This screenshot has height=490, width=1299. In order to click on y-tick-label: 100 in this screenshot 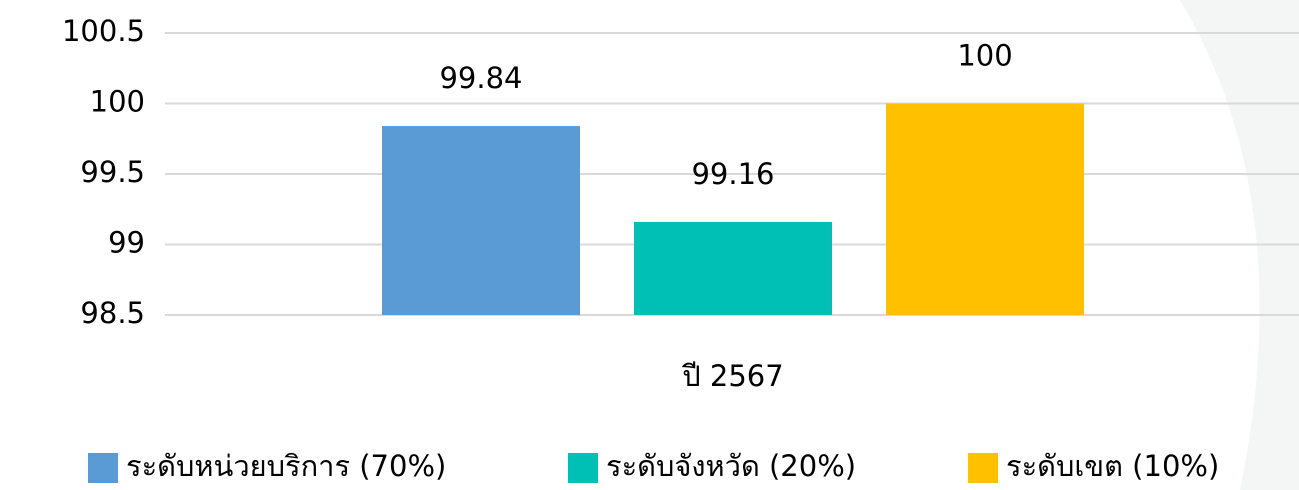, I will do `click(117, 102)`.